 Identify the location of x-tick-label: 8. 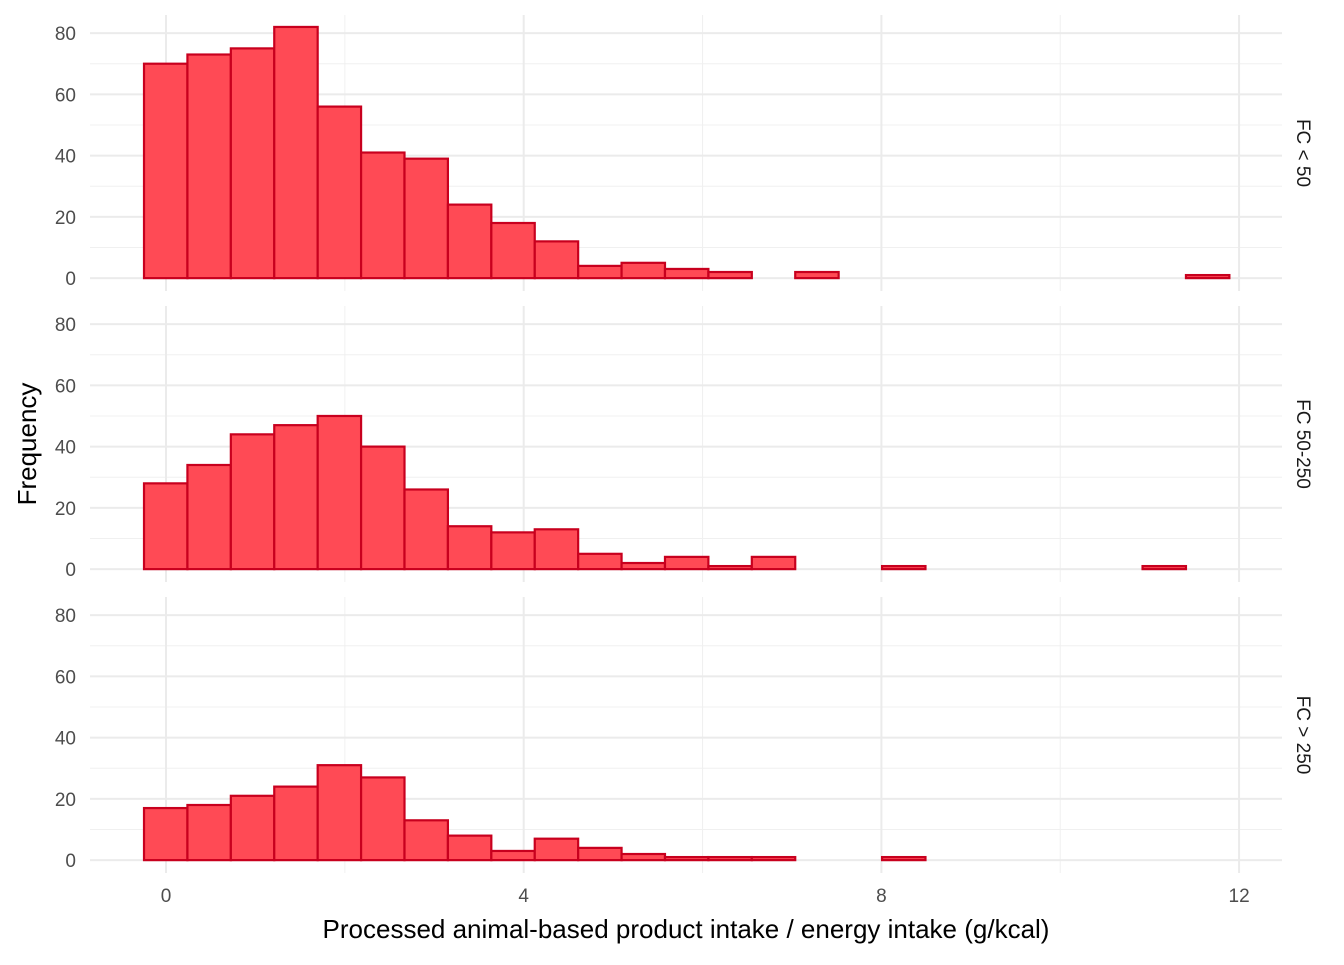
(881, 896).